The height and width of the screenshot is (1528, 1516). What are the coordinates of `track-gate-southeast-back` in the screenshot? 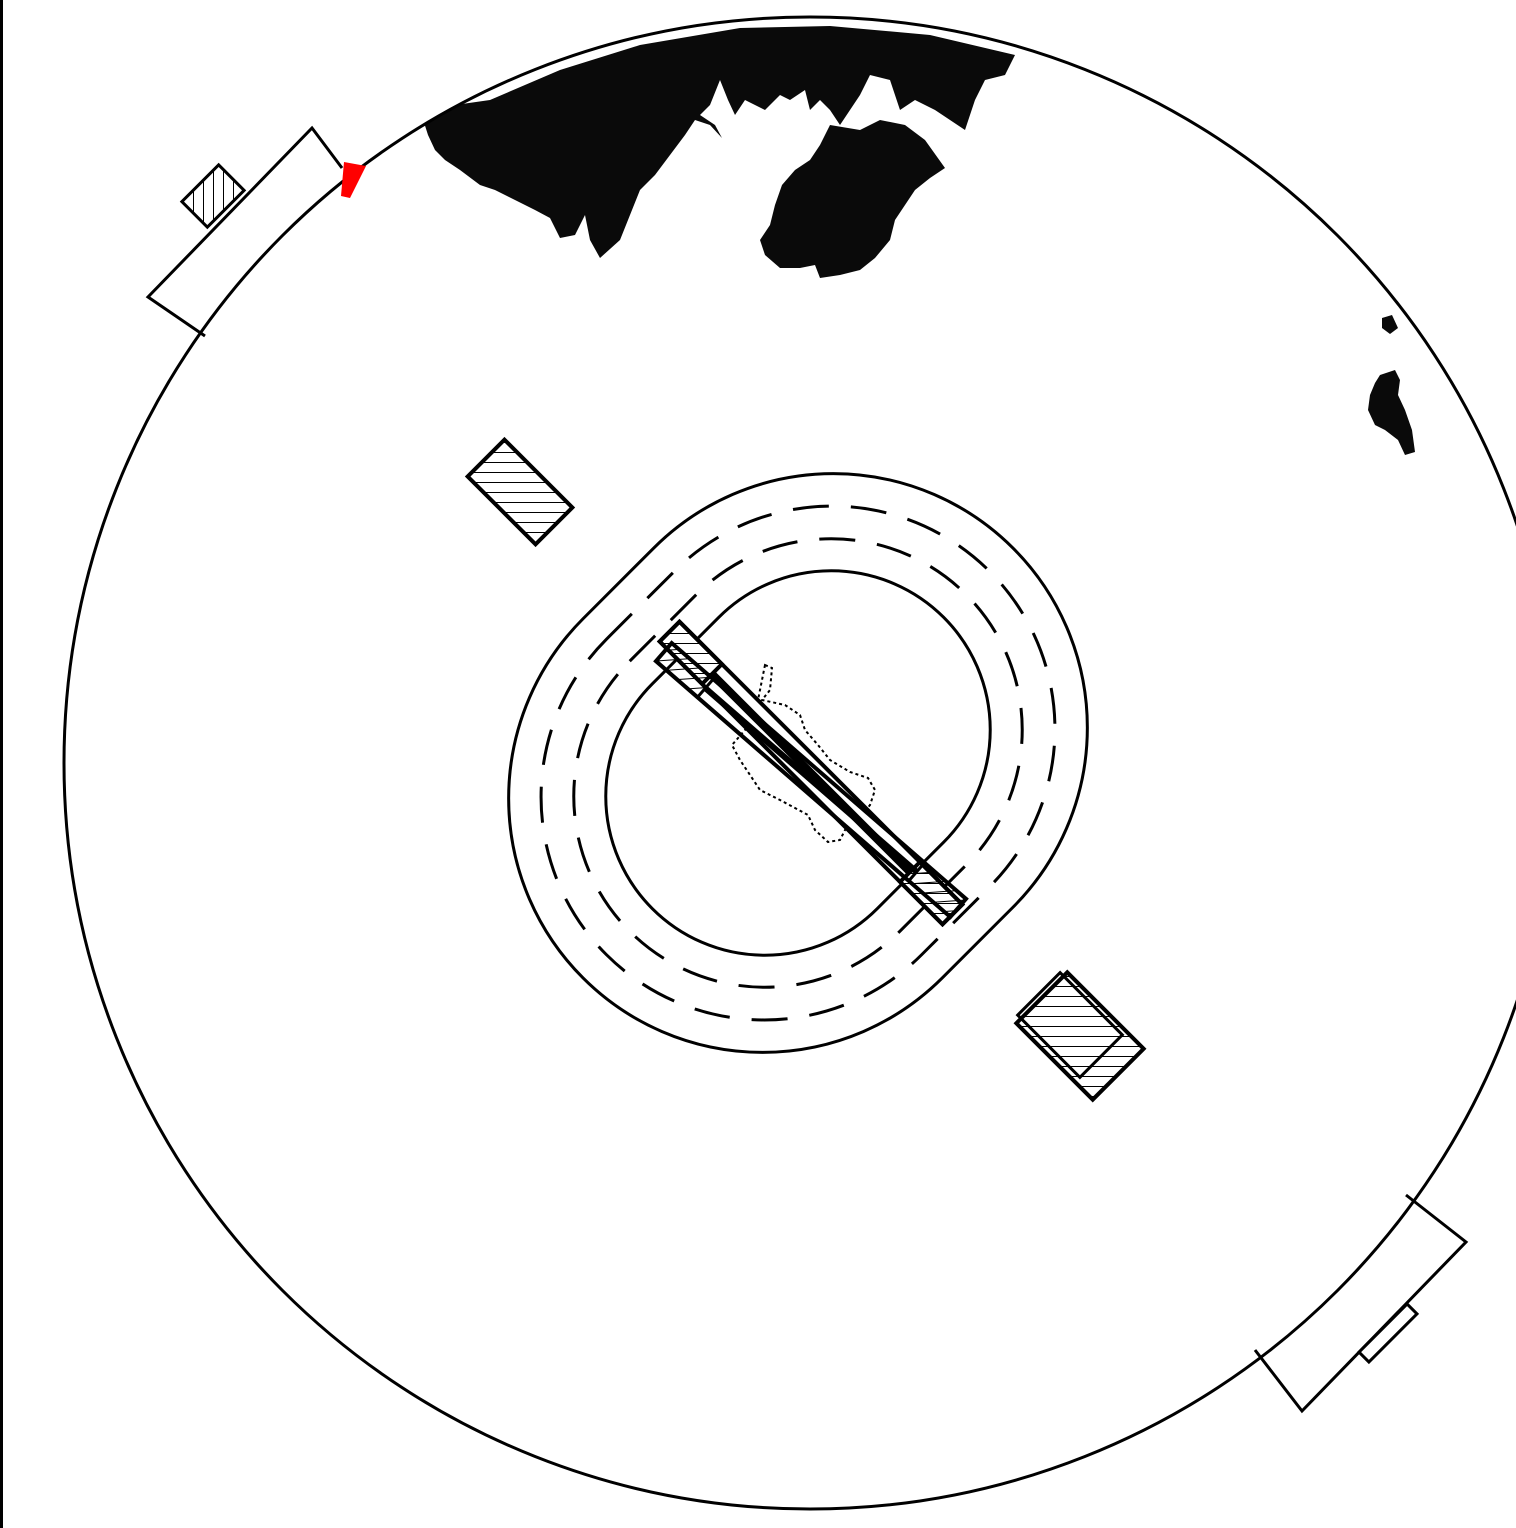 It's located at (1070, 1025).